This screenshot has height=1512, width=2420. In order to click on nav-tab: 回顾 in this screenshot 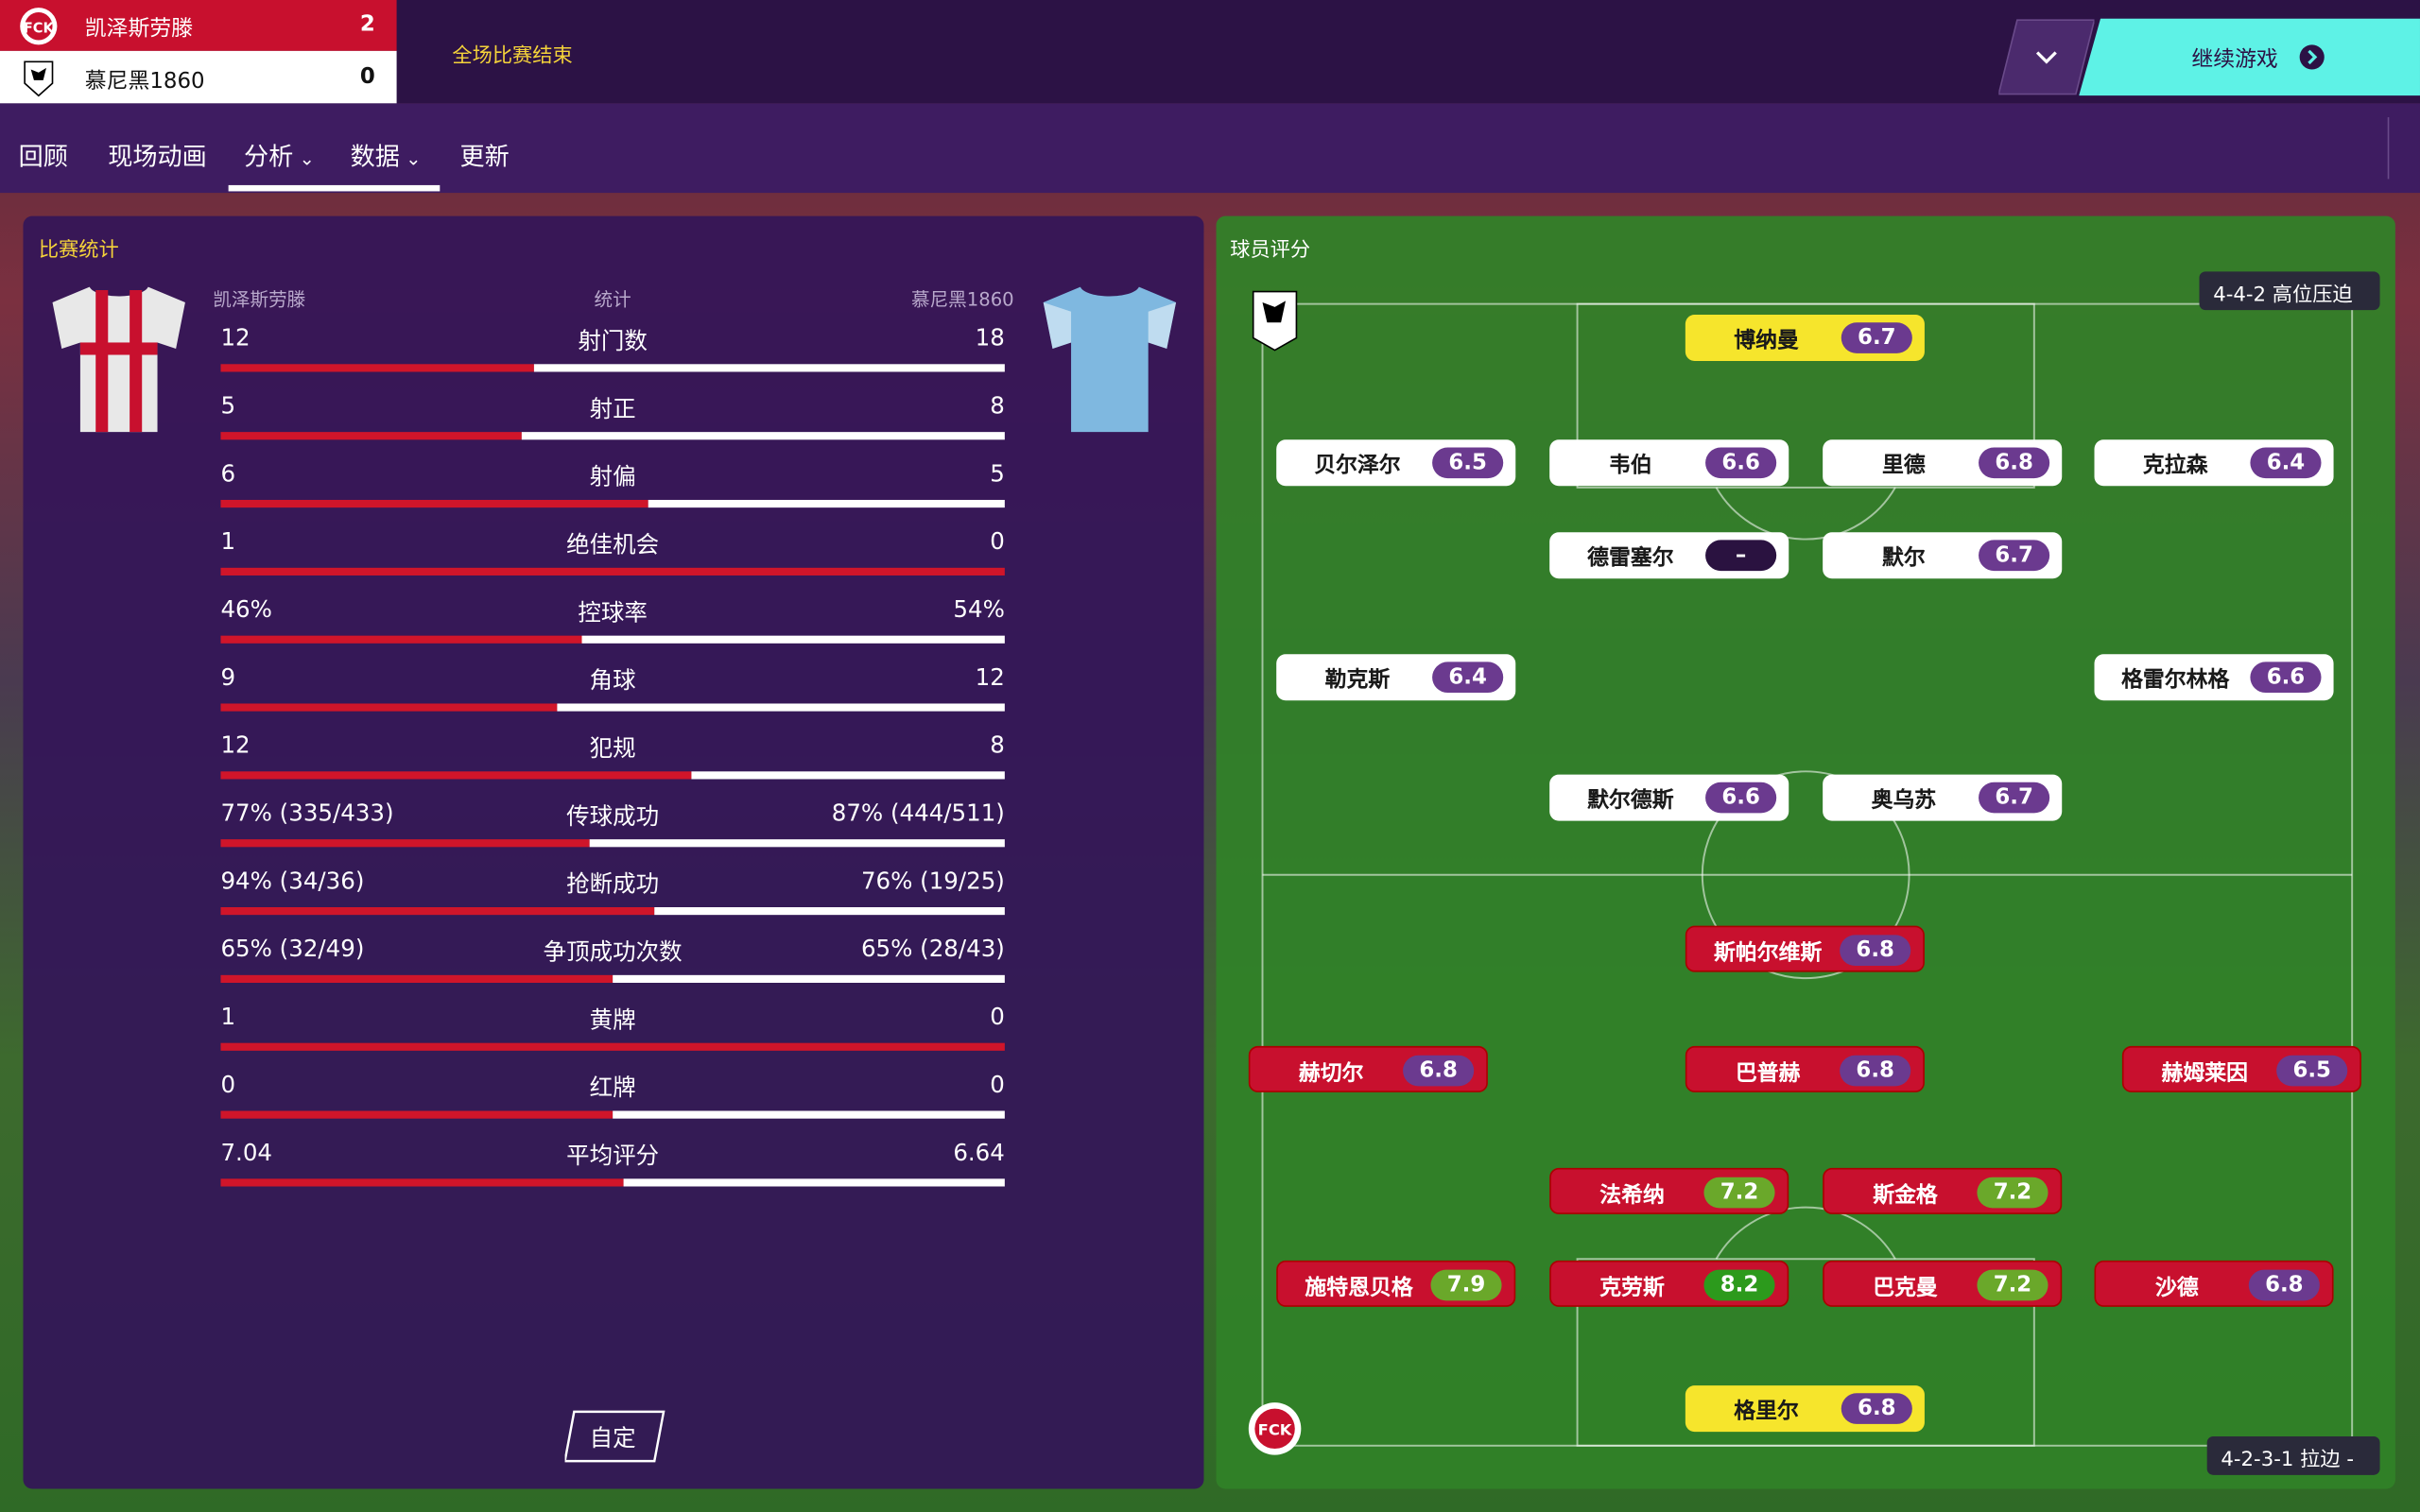, I will do `click(43, 157)`.